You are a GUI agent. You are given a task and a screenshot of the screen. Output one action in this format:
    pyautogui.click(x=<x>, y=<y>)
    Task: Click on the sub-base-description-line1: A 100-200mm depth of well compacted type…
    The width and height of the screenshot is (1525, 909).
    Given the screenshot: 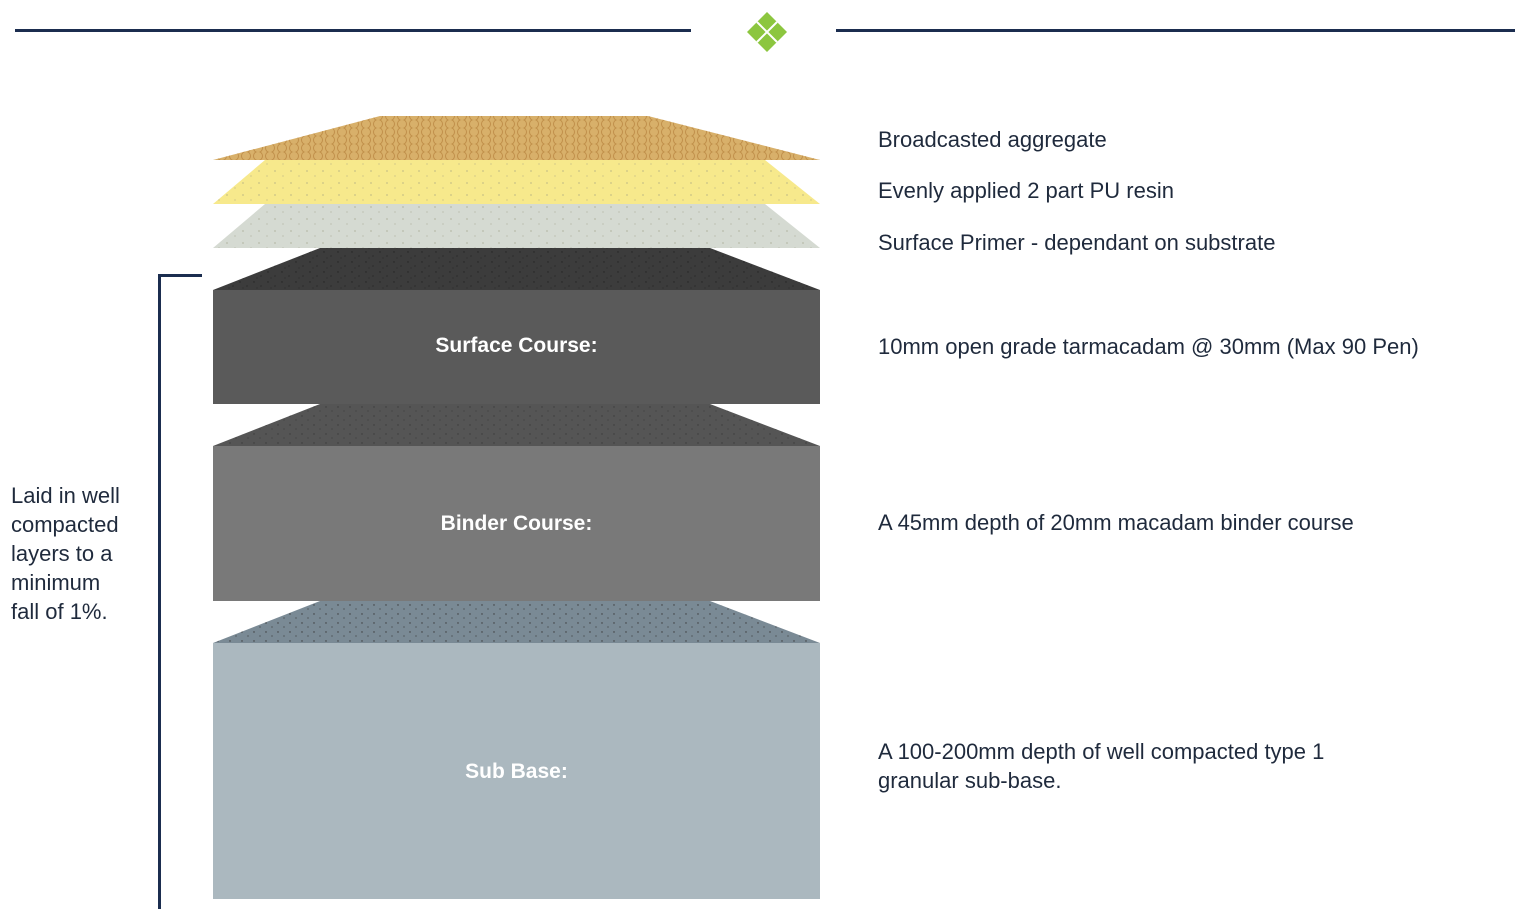 What is the action you would take?
    pyautogui.click(x=1101, y=751)
    